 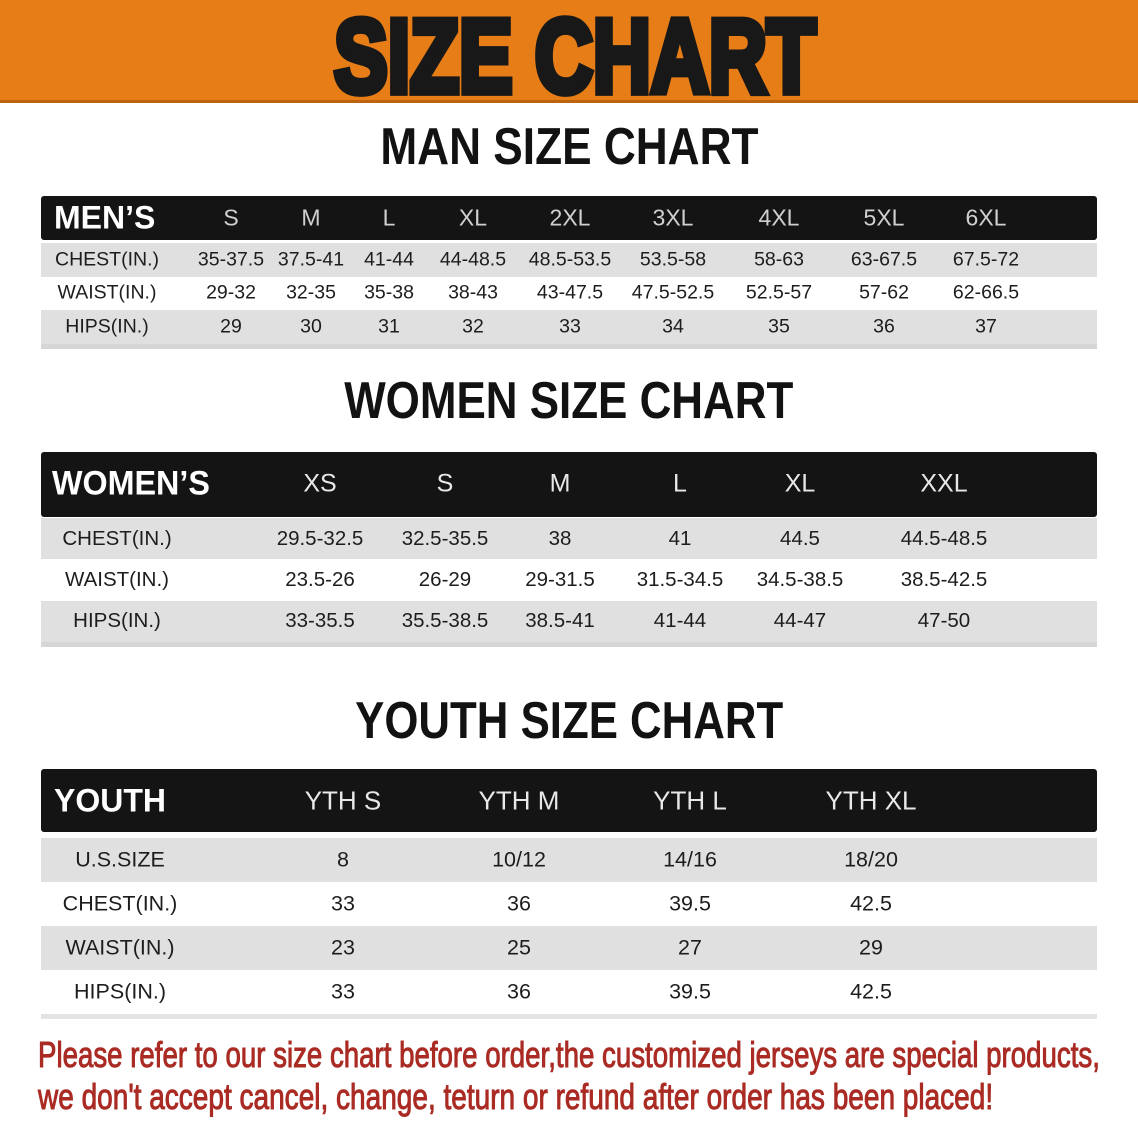 I want to click on svg-text: SIZE CHART, so click(x=575, y=51).